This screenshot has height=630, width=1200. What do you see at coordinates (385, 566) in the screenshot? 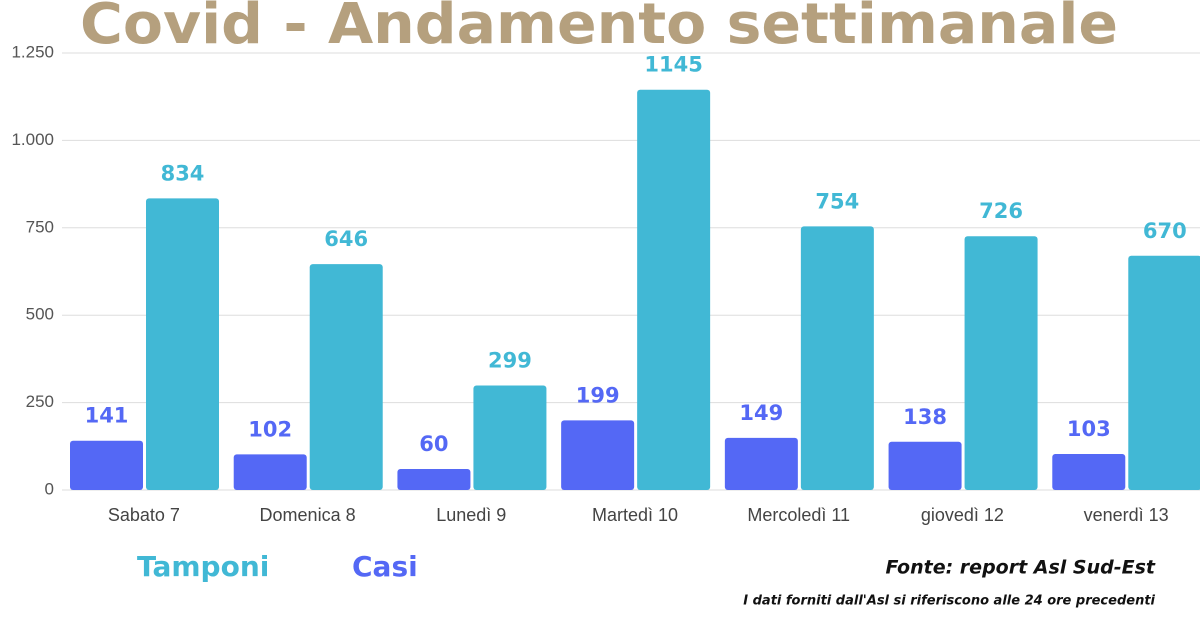
I see `legend-entry: Casi` at bounding box center [385, 566].